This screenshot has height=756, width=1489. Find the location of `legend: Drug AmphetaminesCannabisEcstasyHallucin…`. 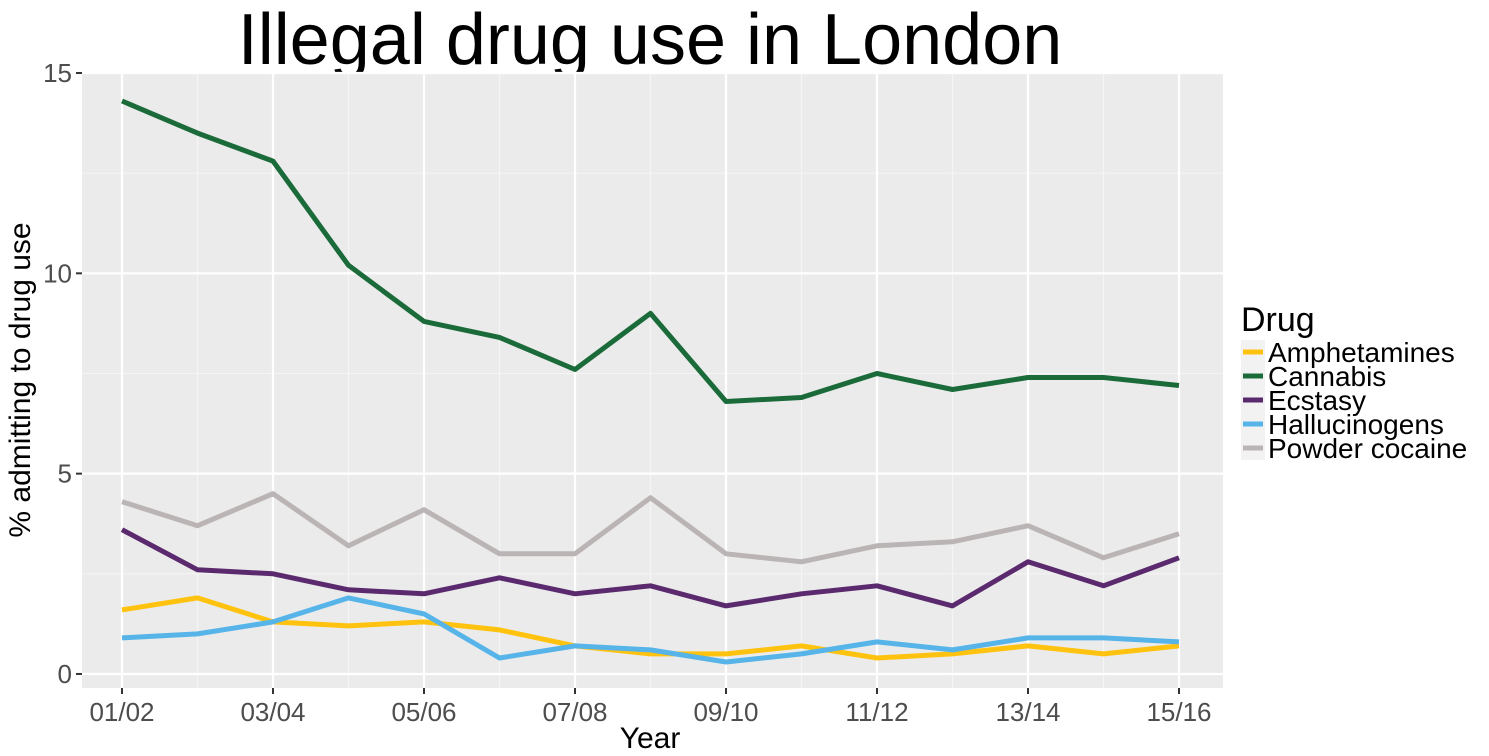

legend: Drug AmphetaminesCannabisEcstasyHallucin… is located at coordinates (1354, 382).